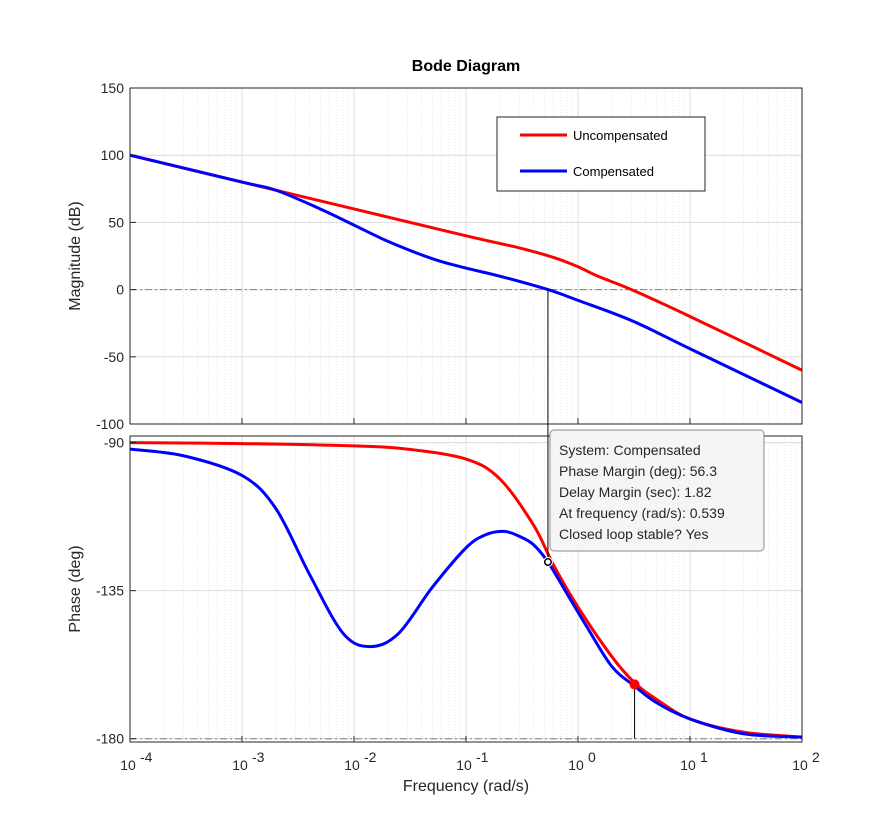 The width and height of the screenshot is (887, 831). What do you see at coordinates (592, 757) in the screenshot?
I see `x-tick-exponent: 0` at bounding box center [592, 757].